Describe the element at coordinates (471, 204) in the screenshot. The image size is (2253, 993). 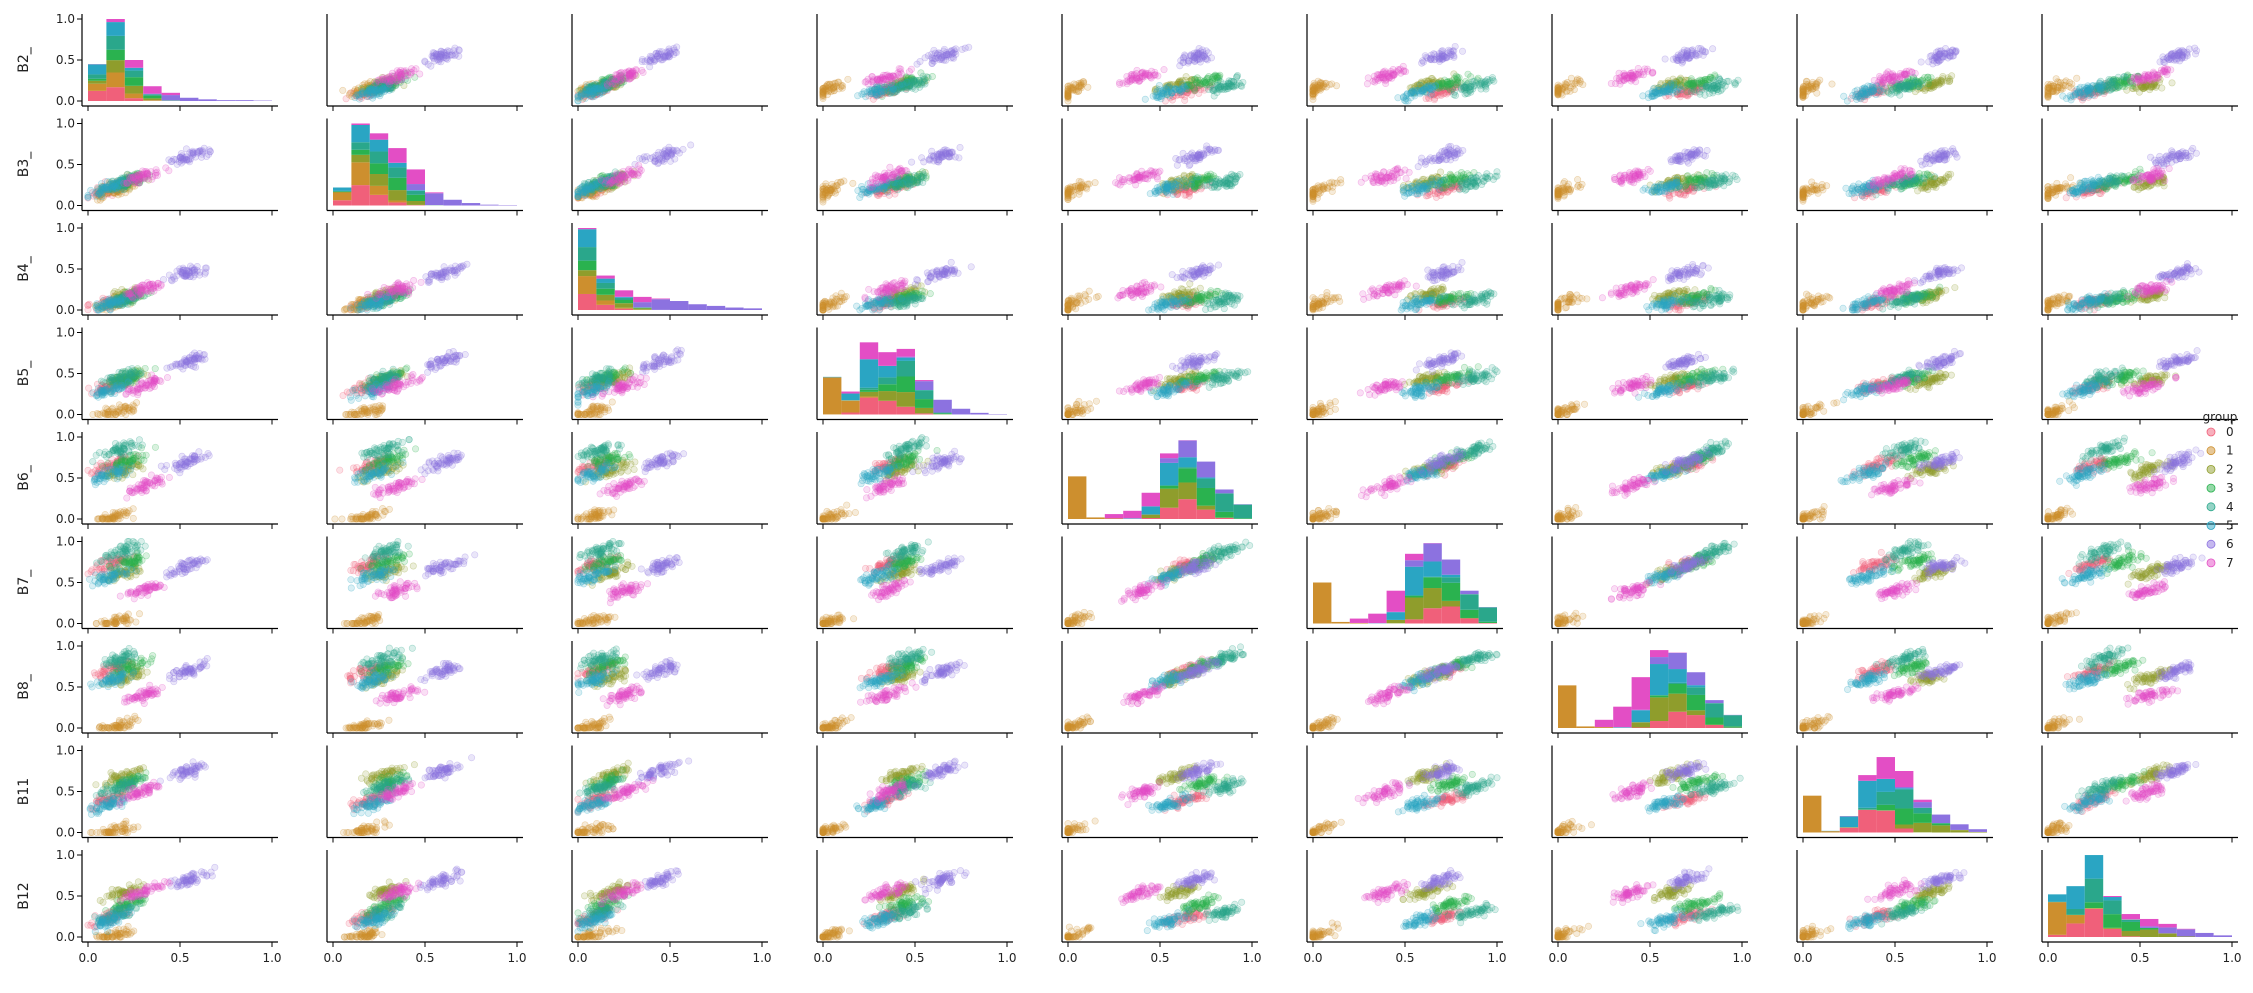
I see `hist-bar-b3-bin7-group6` at that location.